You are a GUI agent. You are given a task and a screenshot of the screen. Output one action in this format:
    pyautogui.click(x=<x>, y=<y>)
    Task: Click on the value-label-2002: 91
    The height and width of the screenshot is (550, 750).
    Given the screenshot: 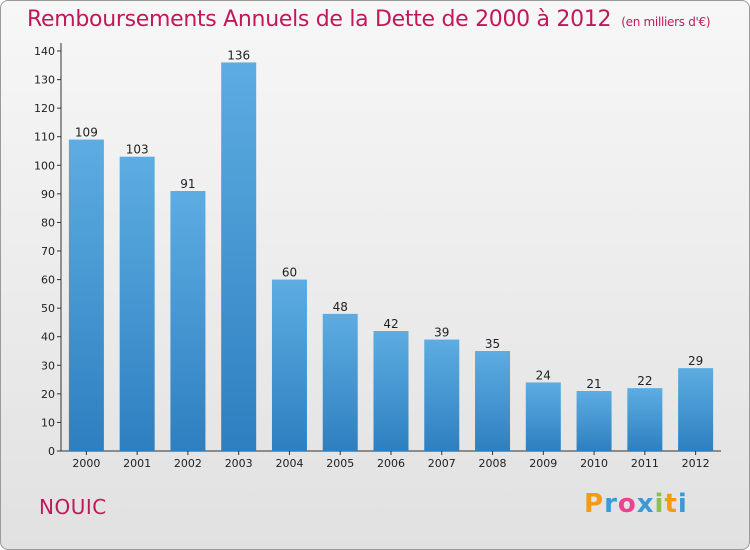 What is the action you would take?
    pyautogui.click(x=187, y=184)
    